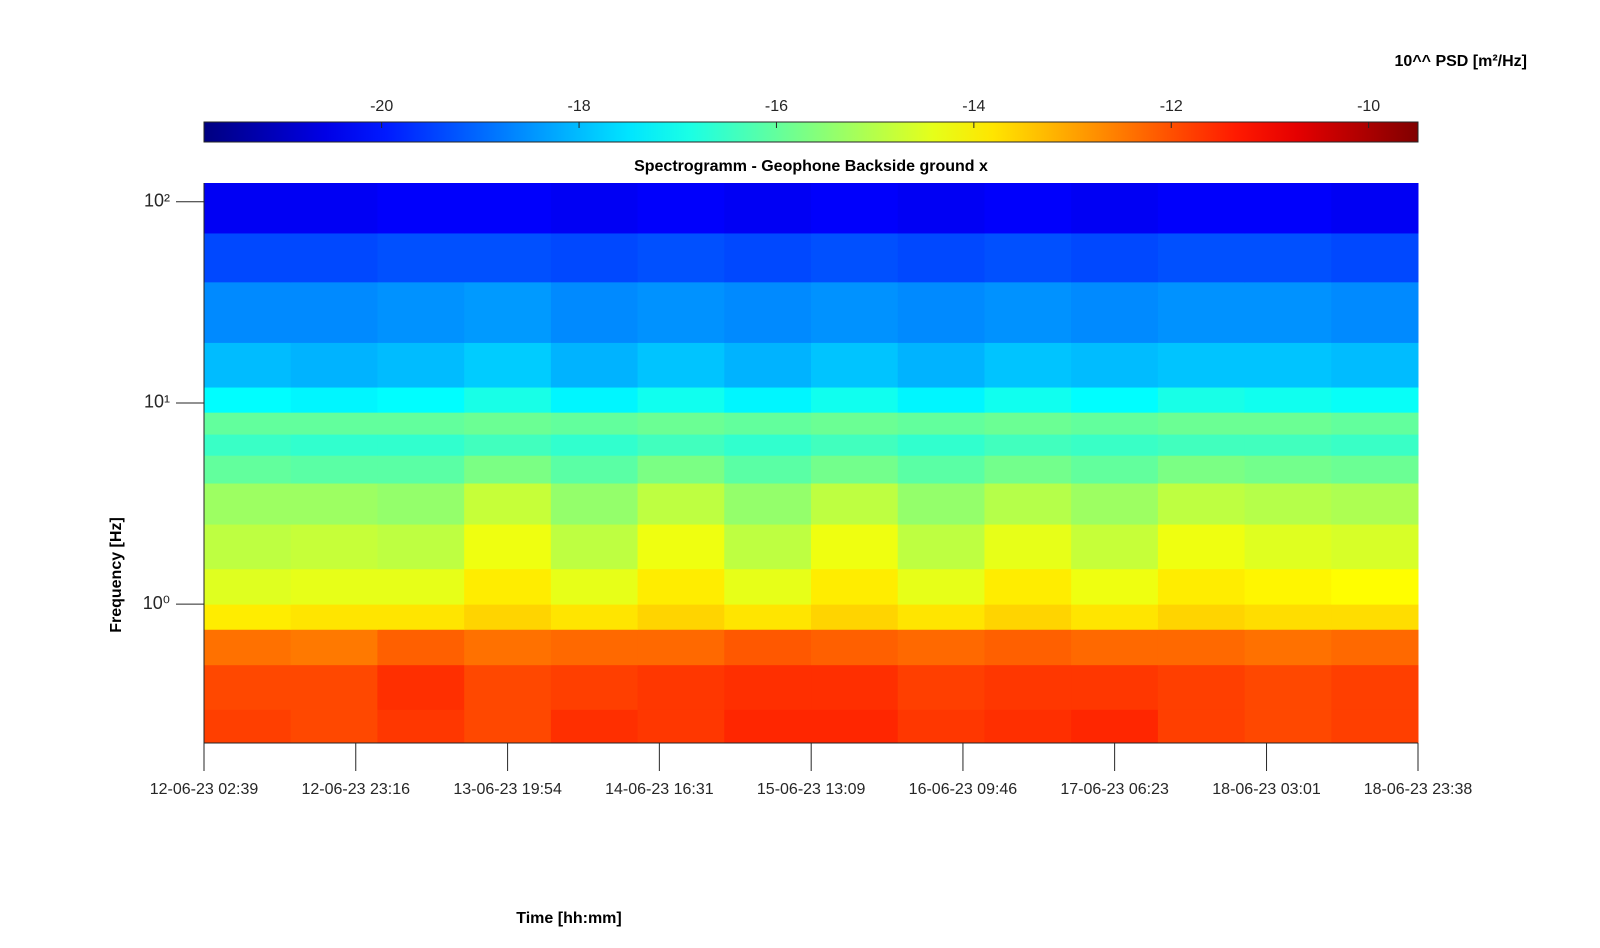 This screenshot has height=948, width=1600. I want to click on colorbar, so click(811, 132).